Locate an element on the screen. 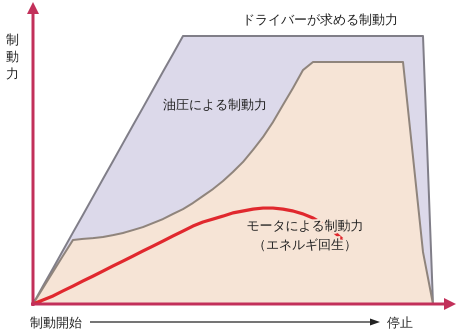 This screenshot has width=460, height=336. annotation: 制動開始 is located at coordinates (56, 323).